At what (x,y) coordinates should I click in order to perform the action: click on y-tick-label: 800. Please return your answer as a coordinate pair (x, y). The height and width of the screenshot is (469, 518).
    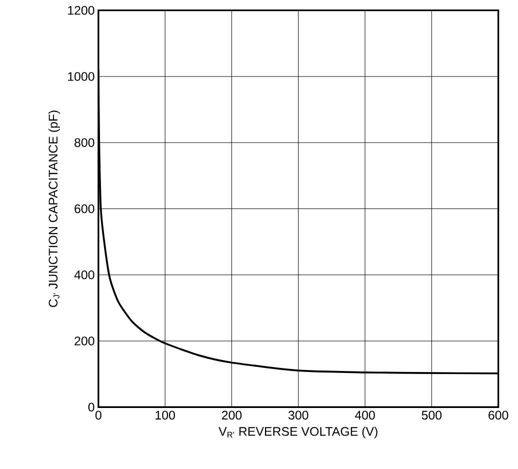
    Looking at the image, I should click on (84, 142).